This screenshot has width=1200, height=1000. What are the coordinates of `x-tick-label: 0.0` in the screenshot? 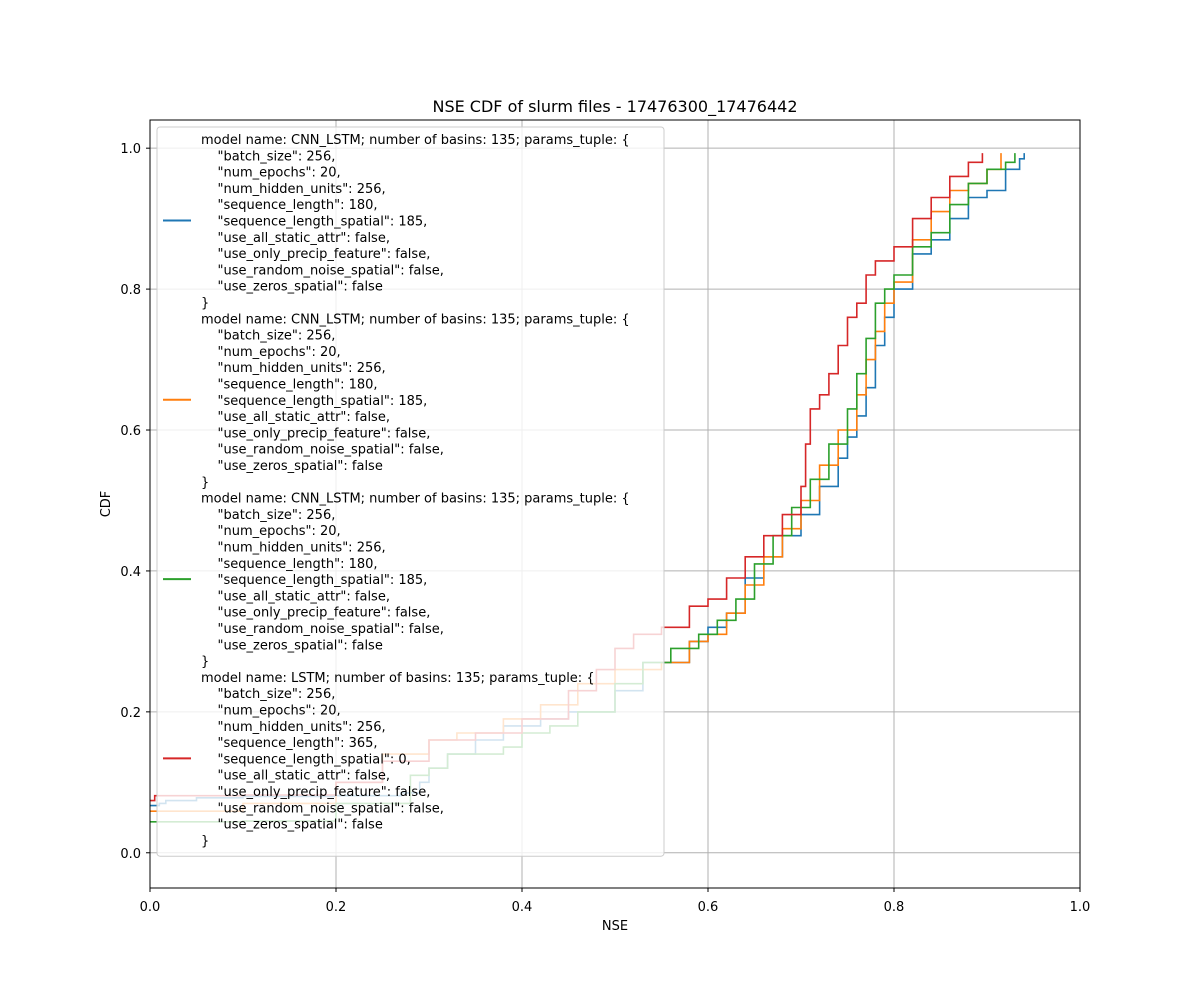 It's located at (150, 907).